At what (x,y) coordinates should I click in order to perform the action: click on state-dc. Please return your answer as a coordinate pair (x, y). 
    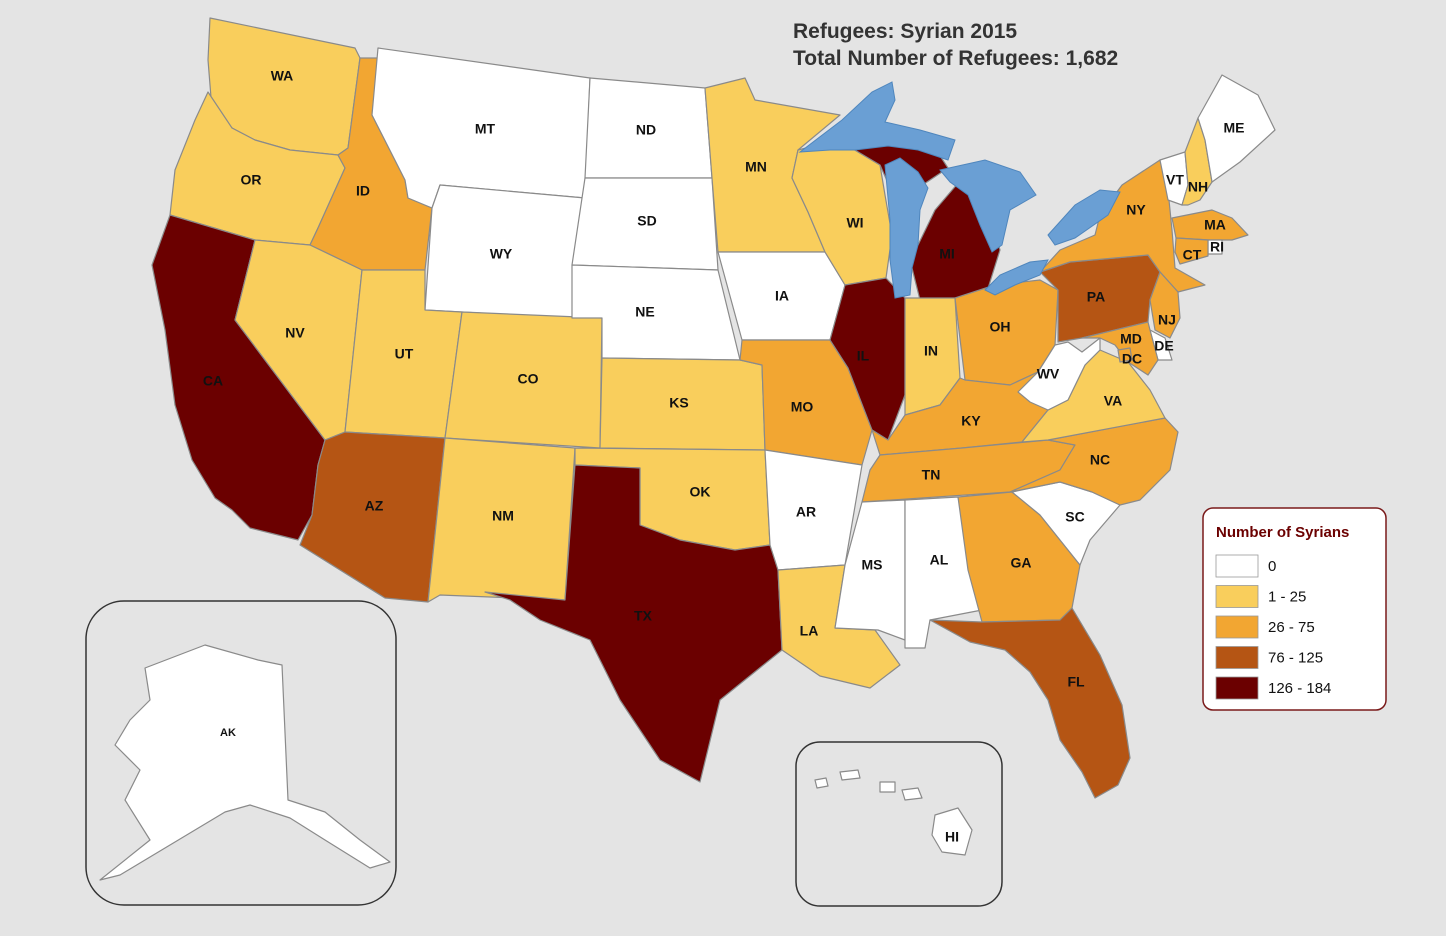
    Looking at the image, I should click on (1125, 355).